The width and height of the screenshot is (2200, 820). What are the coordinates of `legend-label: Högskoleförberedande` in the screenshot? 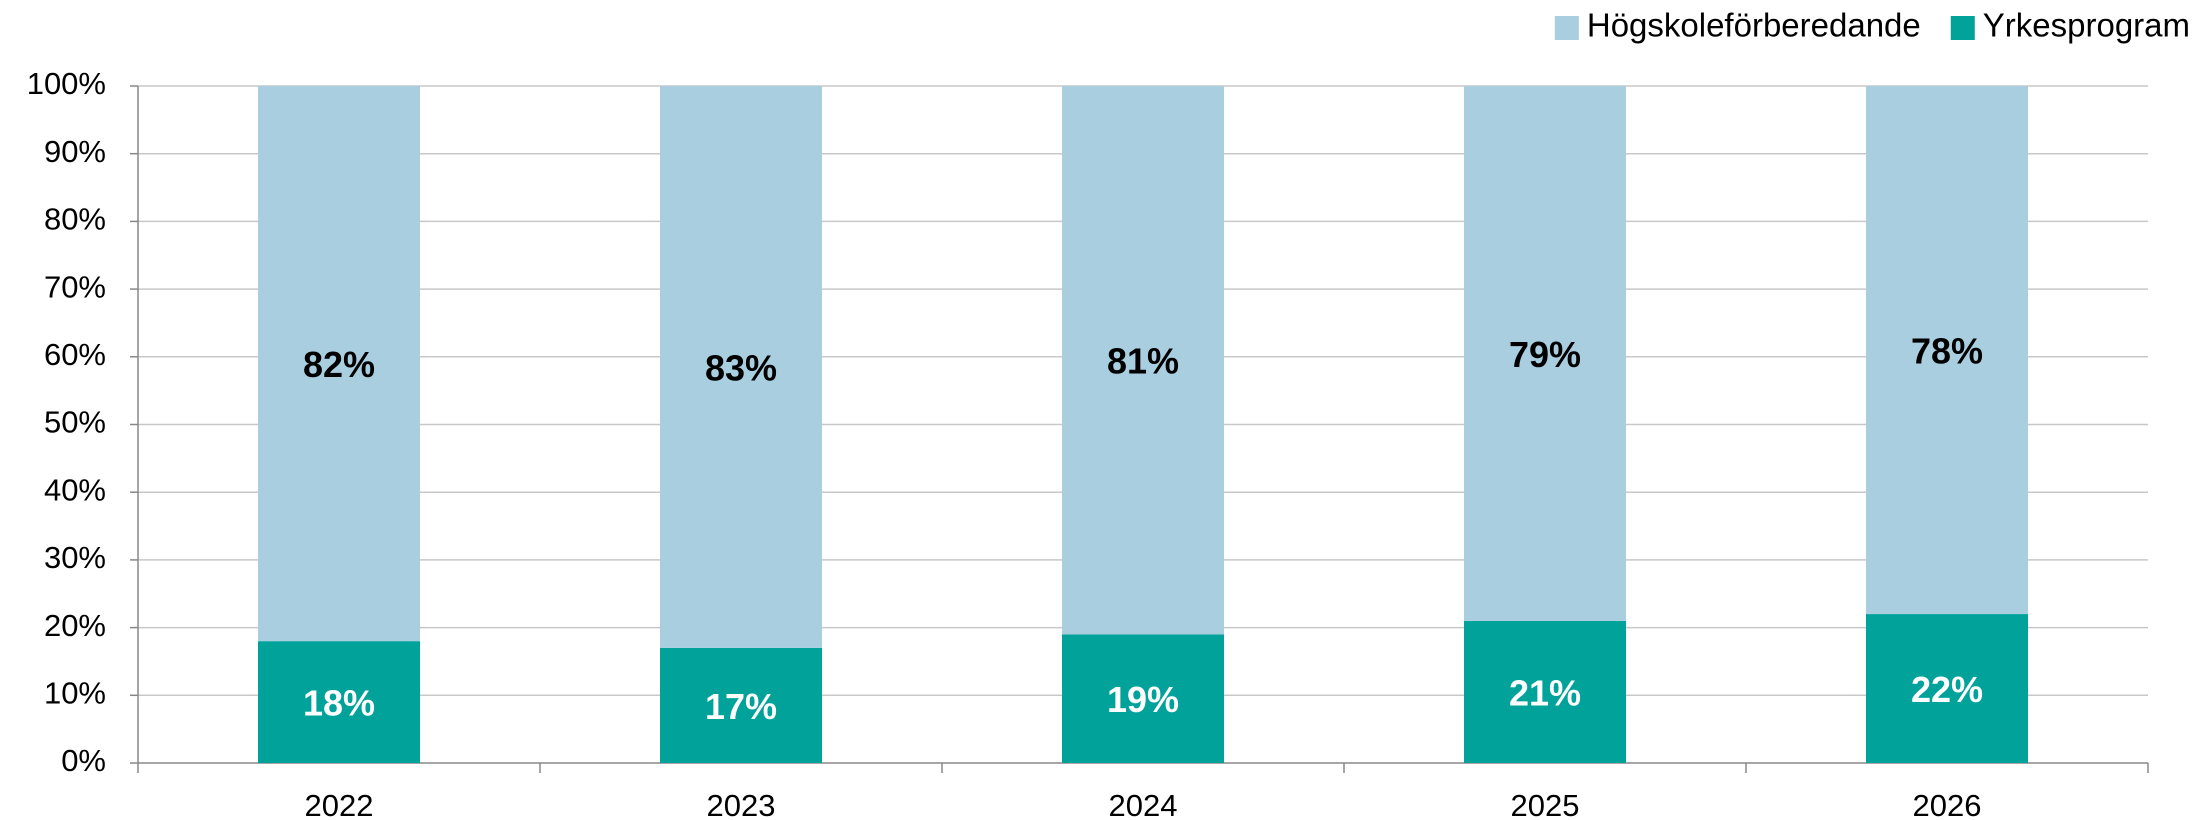 It's located at (1754, 25).